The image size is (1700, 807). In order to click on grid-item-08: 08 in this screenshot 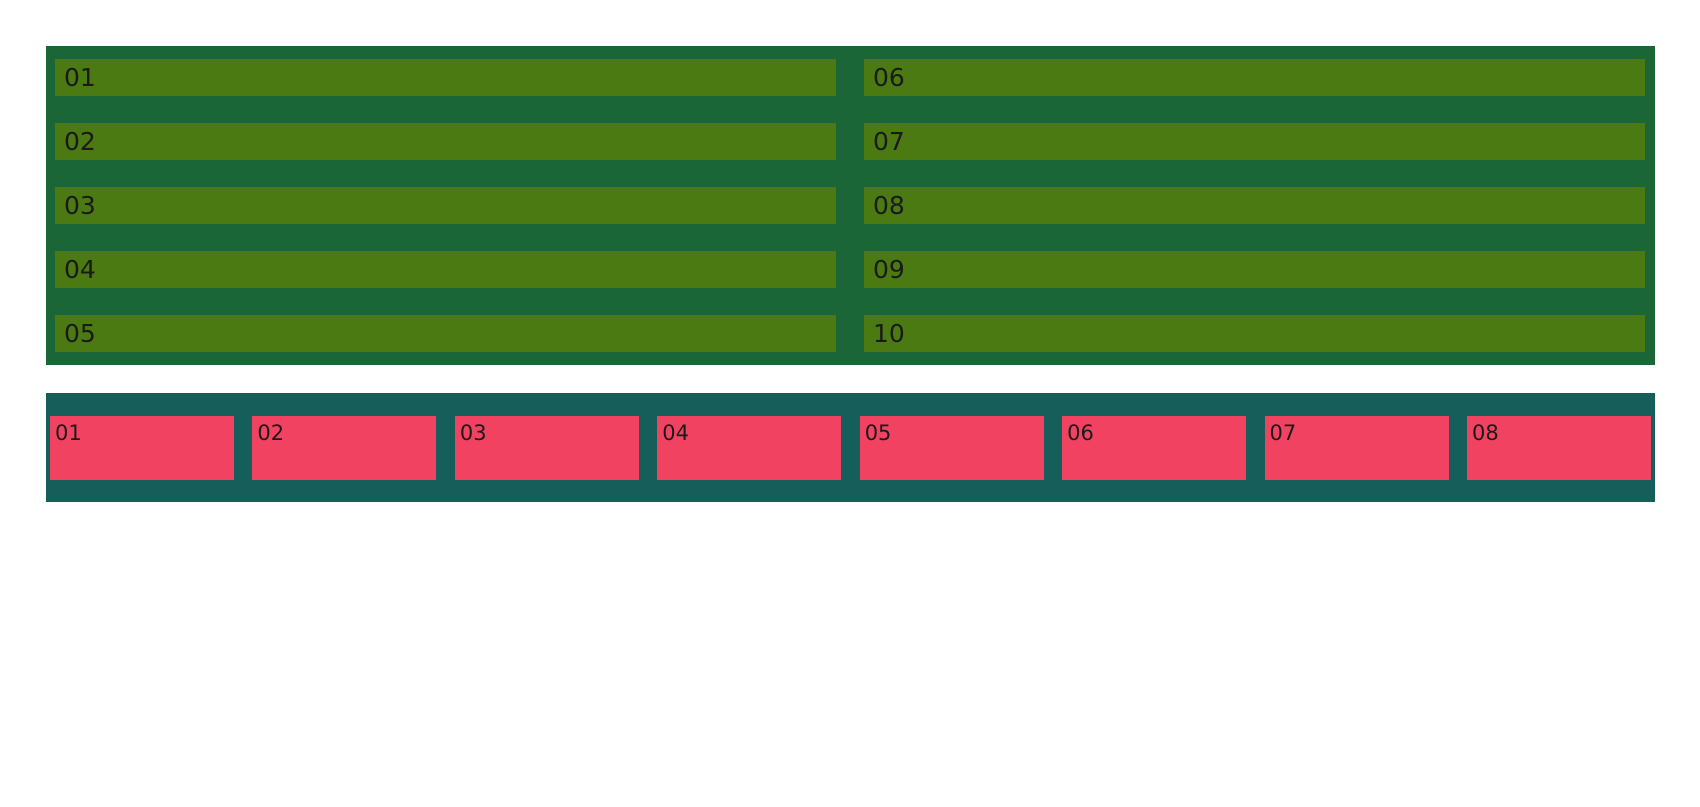, I will do `click(1254, 205)`.